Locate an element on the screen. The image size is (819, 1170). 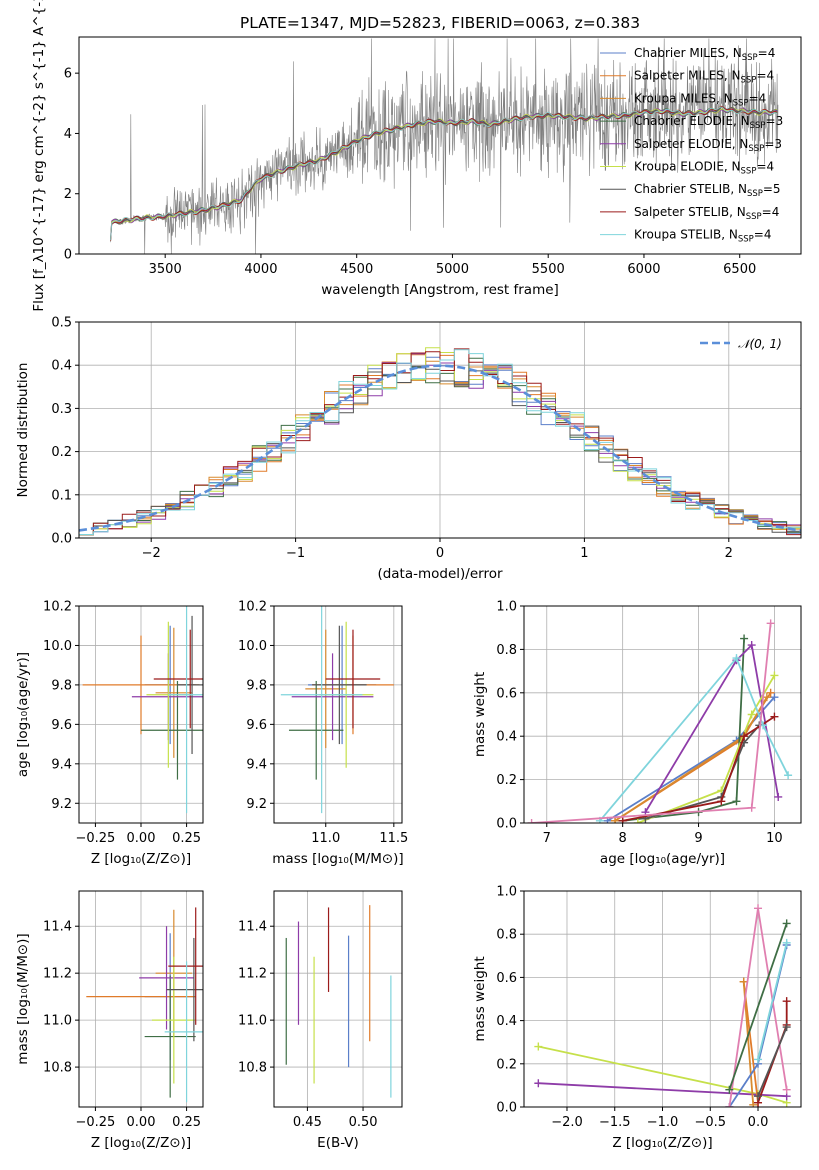
y-tick-label: 0 is located at coordinates (68, 255).